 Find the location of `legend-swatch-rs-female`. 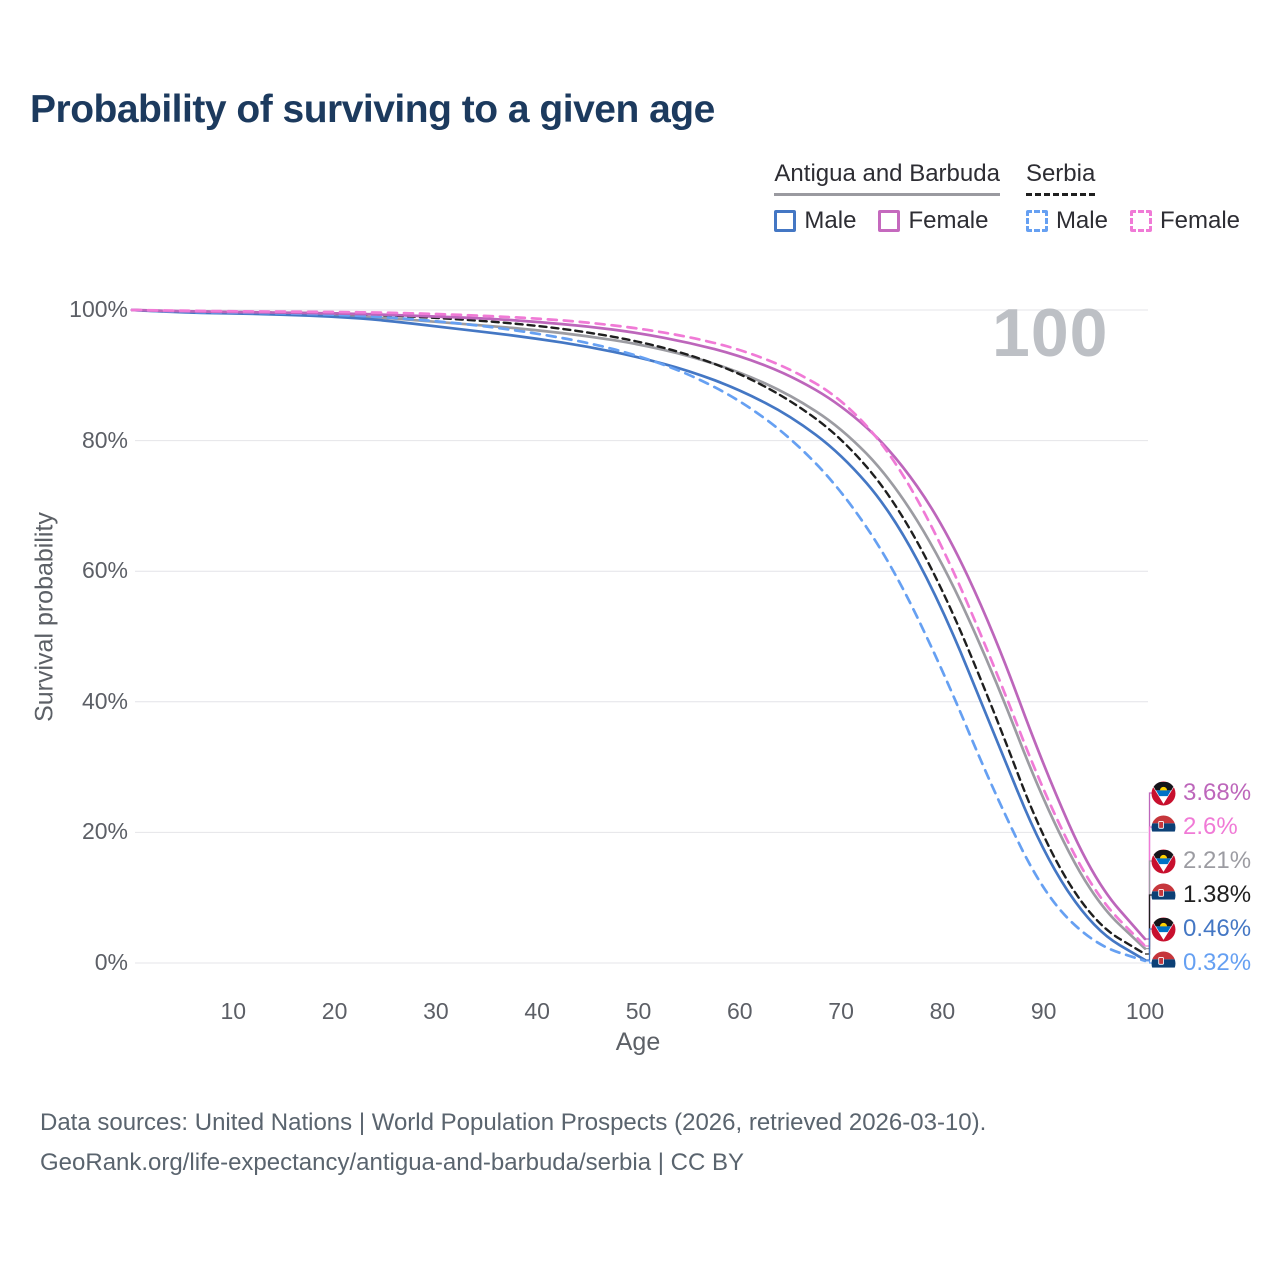

legend-swatch-rs-female is located at coordinates (1140, 221).